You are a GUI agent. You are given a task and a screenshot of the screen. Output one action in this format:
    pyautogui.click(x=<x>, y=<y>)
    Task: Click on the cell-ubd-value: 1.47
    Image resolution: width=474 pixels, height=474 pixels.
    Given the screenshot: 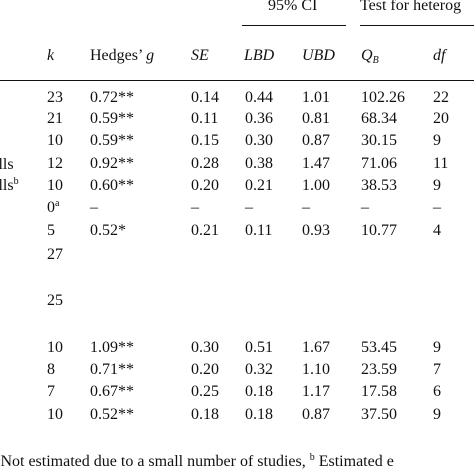 What is the action you would take?
    pyautogui.click(x=316, y=163)
    